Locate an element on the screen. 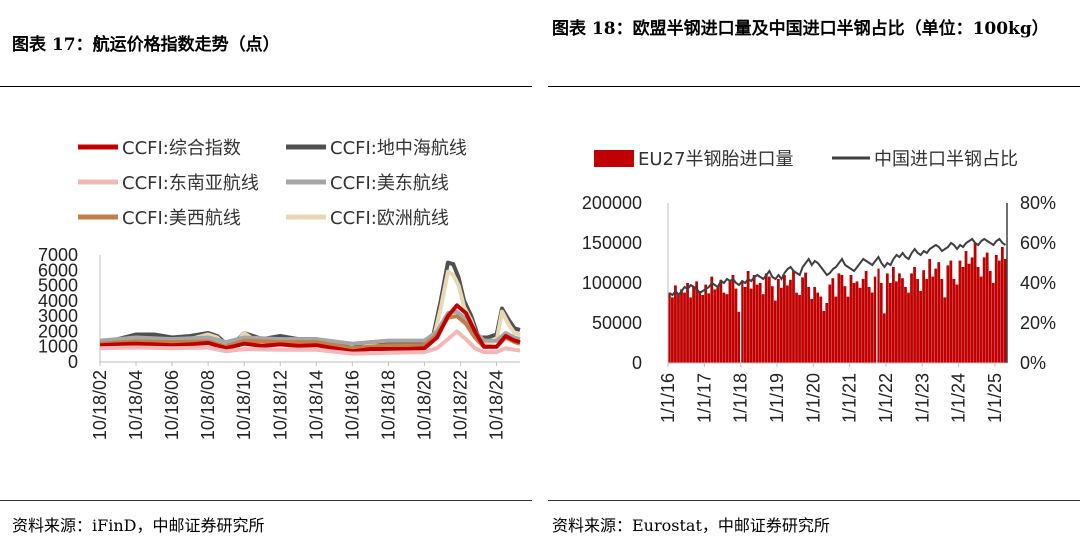 The width and height of the screenshot is (1080, 547). chart-title-right: 图表 18：欧盟半钢进口量及中国进口半钢占比（单位：100kg） is located at coordinates (800, 29).